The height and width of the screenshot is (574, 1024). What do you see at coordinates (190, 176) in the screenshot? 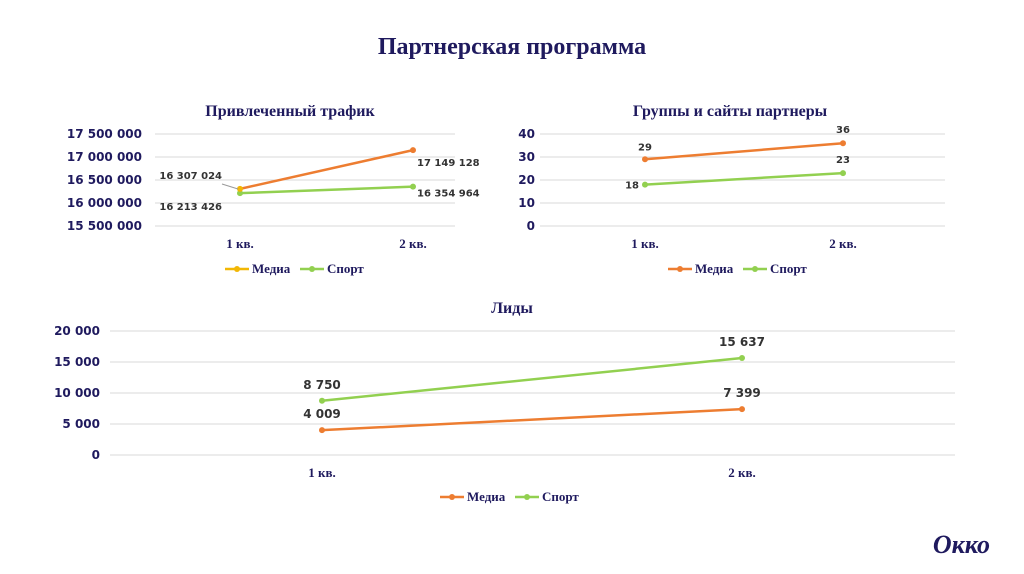
I see `data-label: 16 307 024` at bounding box center [190, 176].